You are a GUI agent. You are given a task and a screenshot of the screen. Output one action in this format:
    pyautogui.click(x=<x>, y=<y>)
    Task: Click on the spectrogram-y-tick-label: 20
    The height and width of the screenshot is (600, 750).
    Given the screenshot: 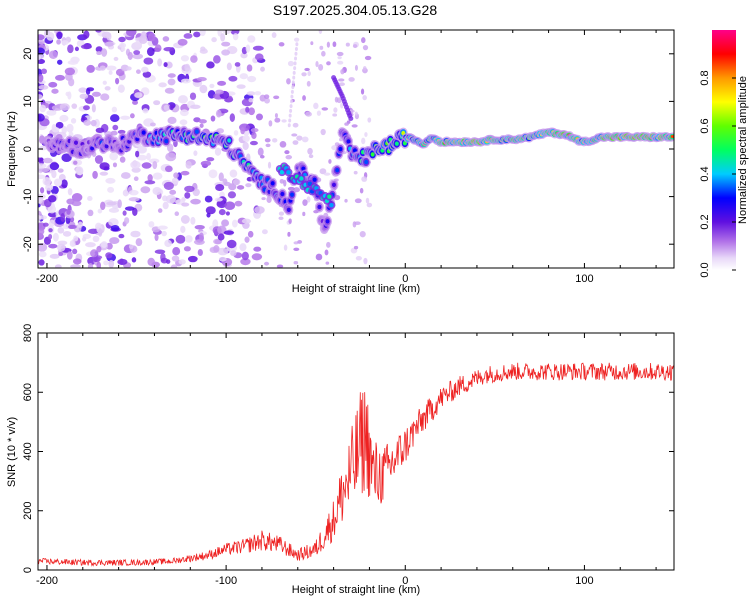 What is the action you would take?
    pyautogui.click(x=28, y=54)
    